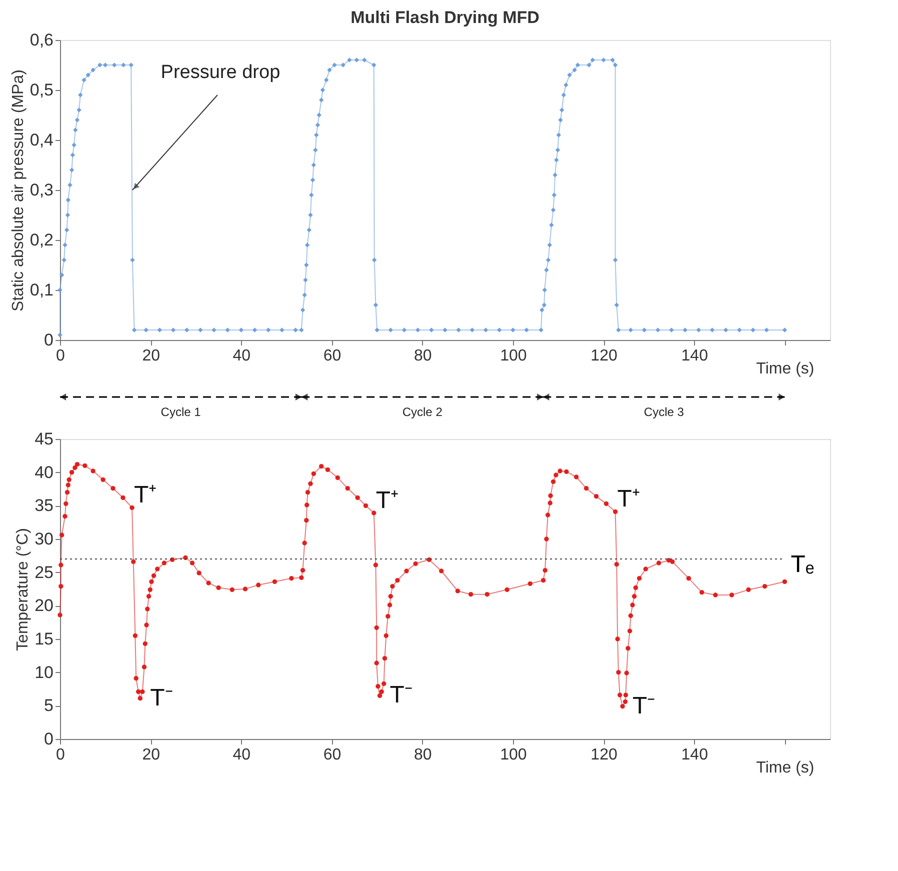 The image size is (898, 871). What do you see at coordinates (44, 606) in the screenshot?
I see `y-tick-label: 20` at bounding box center [44, 606].